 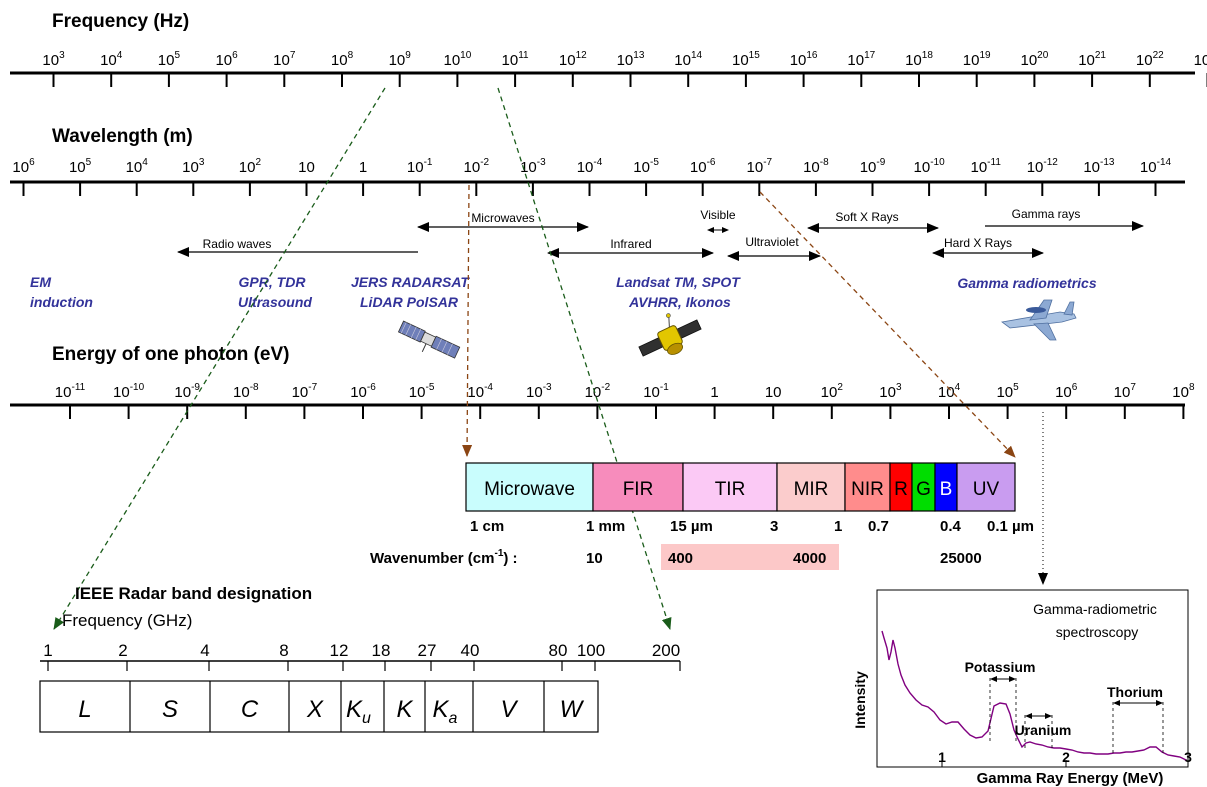 What do you see at coordinates (656, 391) in the screenshot?
I see `energy-tick-label: 10⁻¹` at bounding box center [656, 391].